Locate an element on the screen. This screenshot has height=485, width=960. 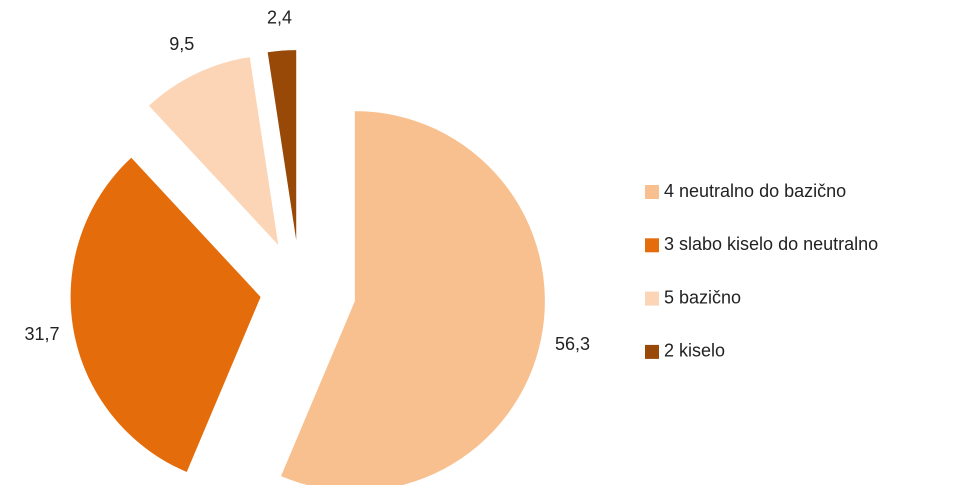
legend-label: 5 bazično is located at coordinates (702, 297).